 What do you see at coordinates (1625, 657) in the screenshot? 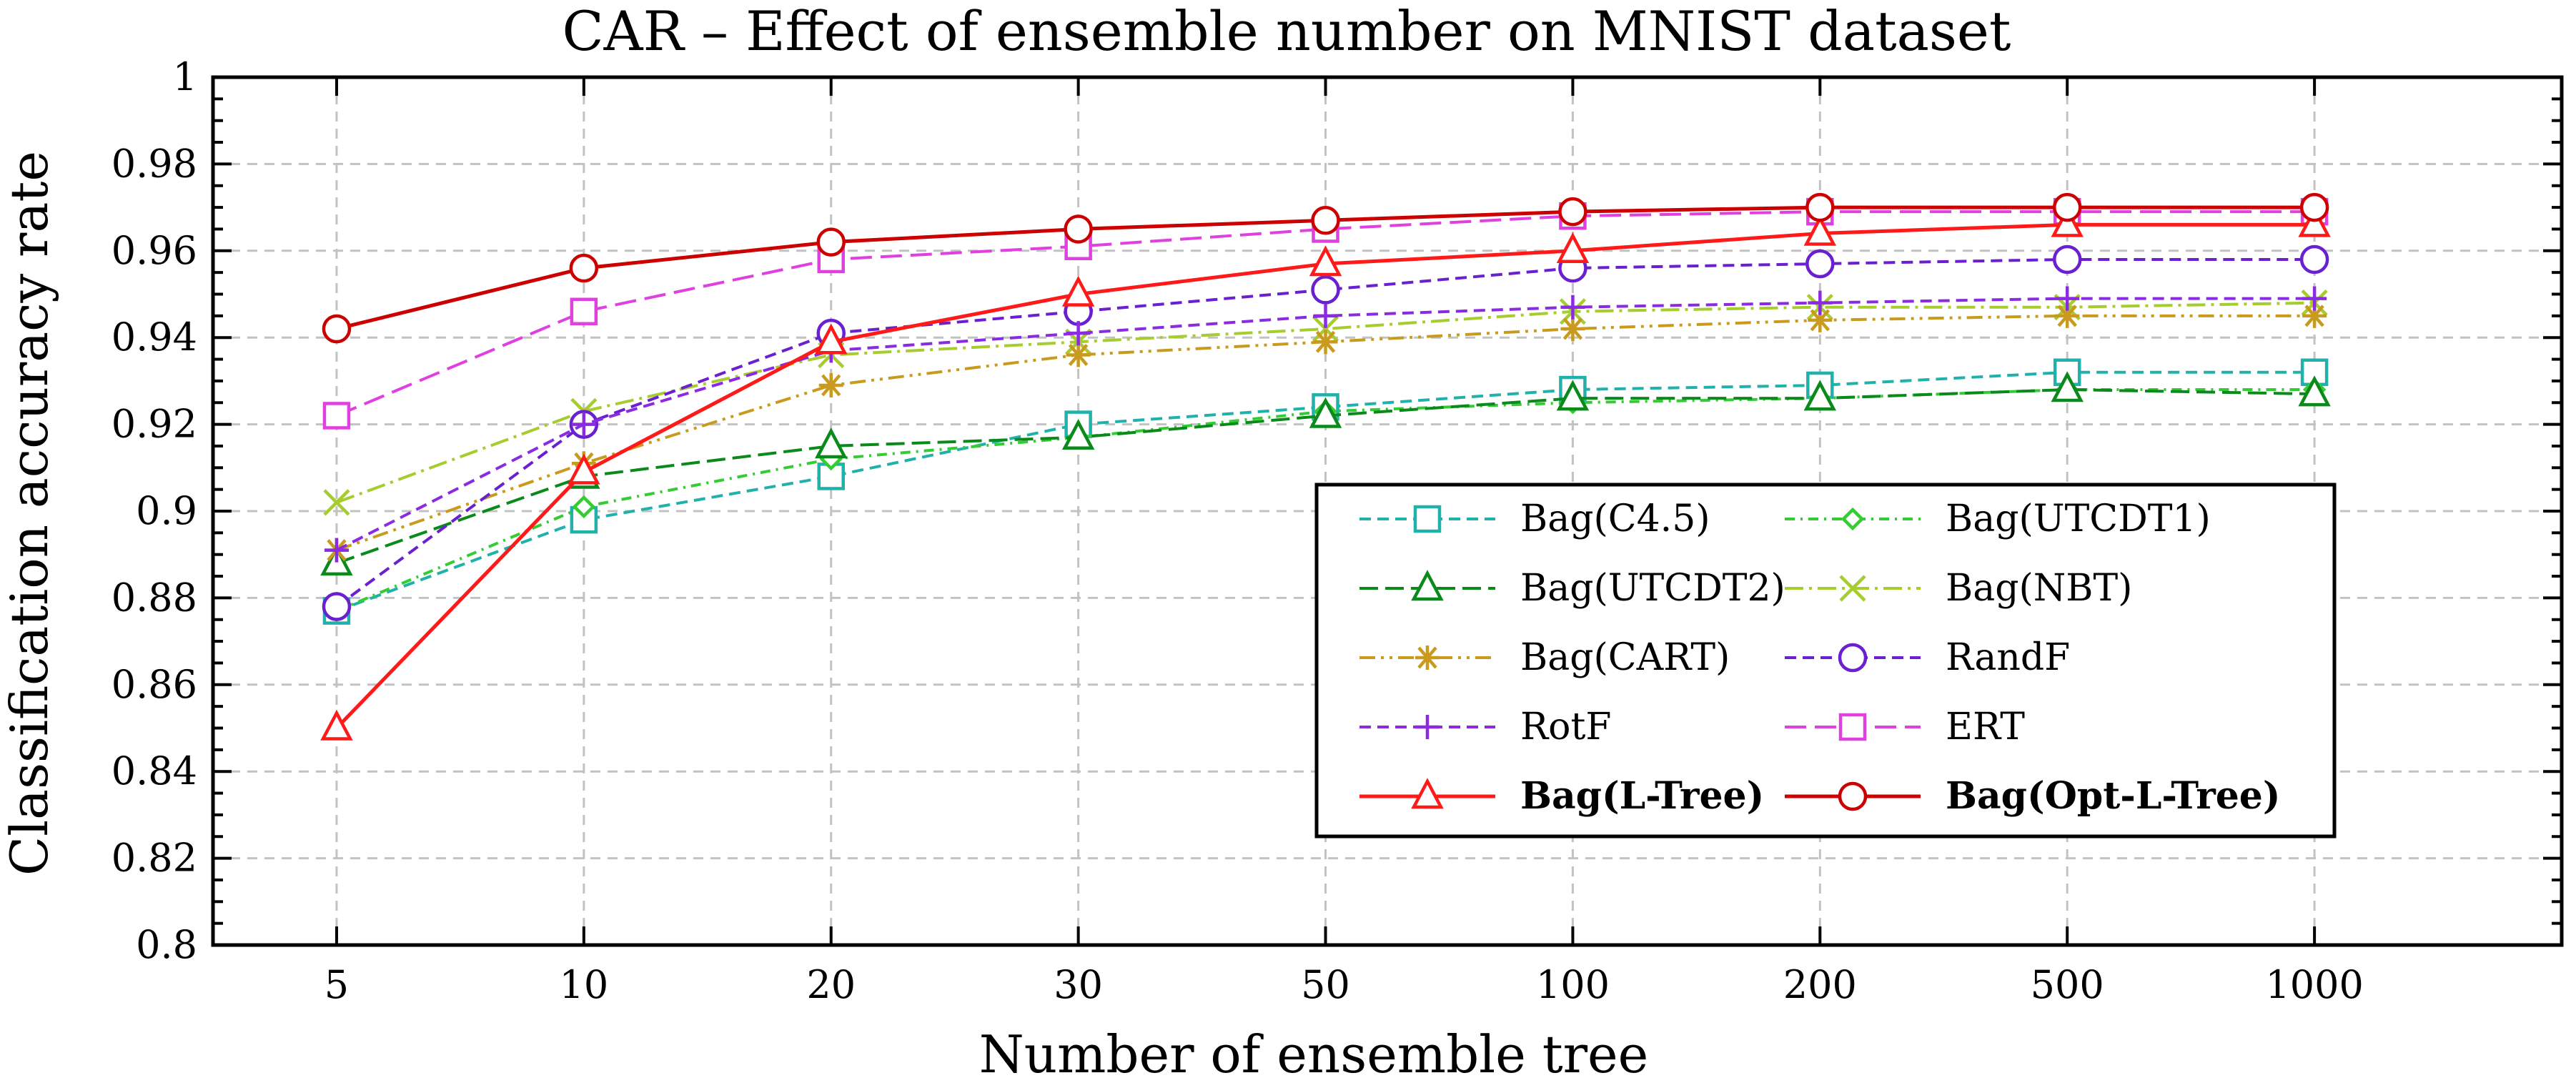
I see `legend-label: Bag(CART)` at bounding box center [1625, 657].